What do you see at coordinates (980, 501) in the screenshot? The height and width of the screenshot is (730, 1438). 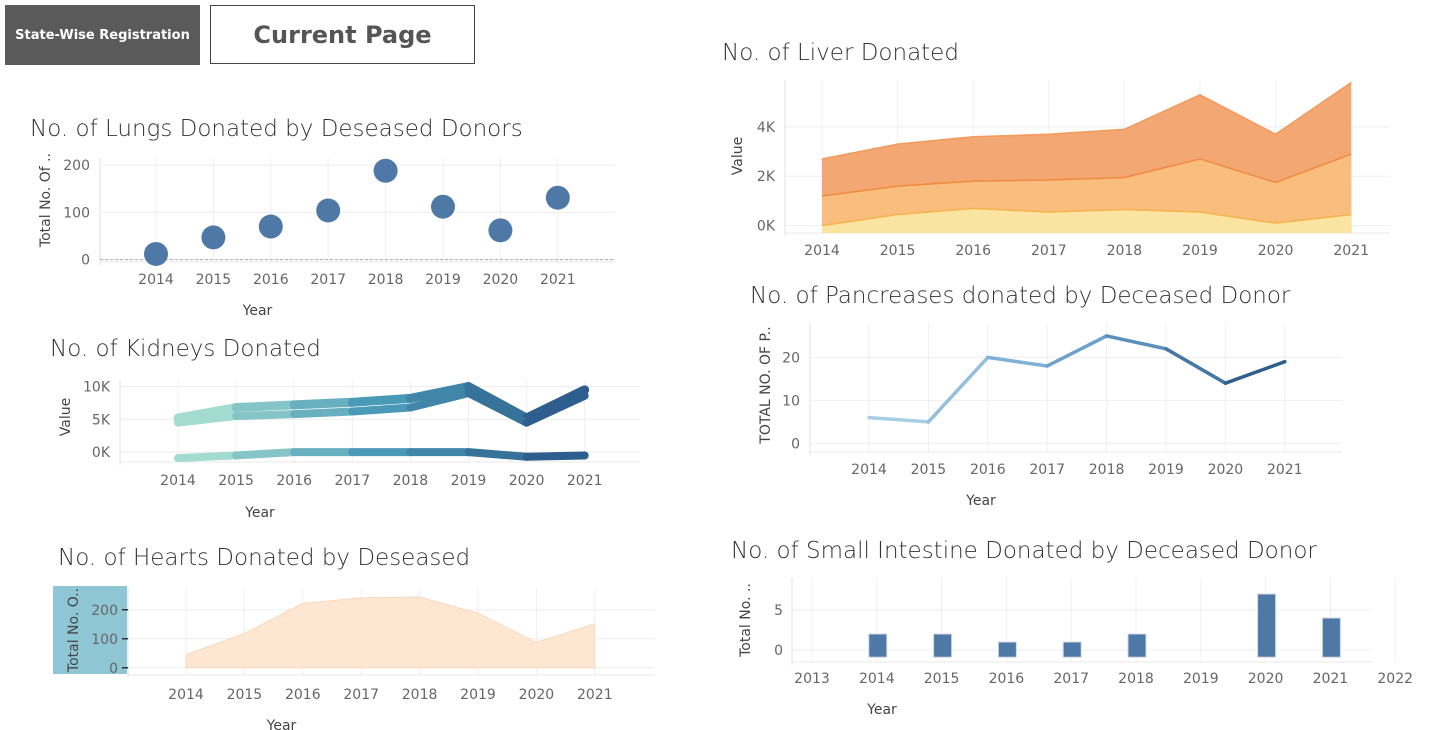 I see `pancreas-x-axis-title: Year` at bounding box center [980, 501].